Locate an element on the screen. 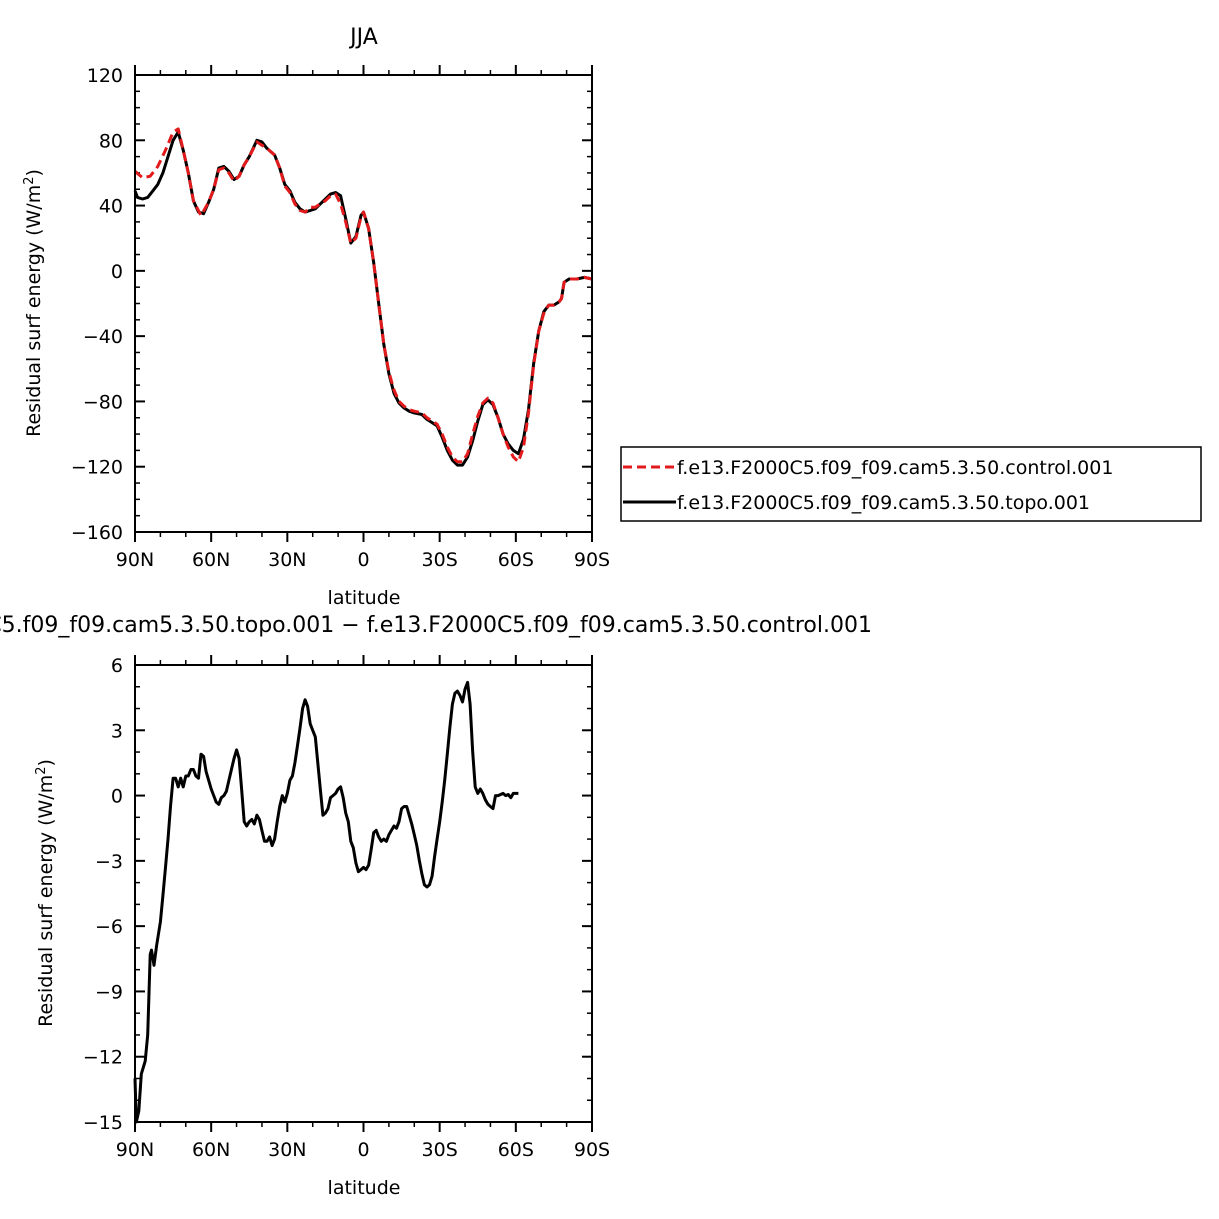 This screenshot has height=1219, width=1219. y-tick-label: 6 is located at coordinates (117, 666).